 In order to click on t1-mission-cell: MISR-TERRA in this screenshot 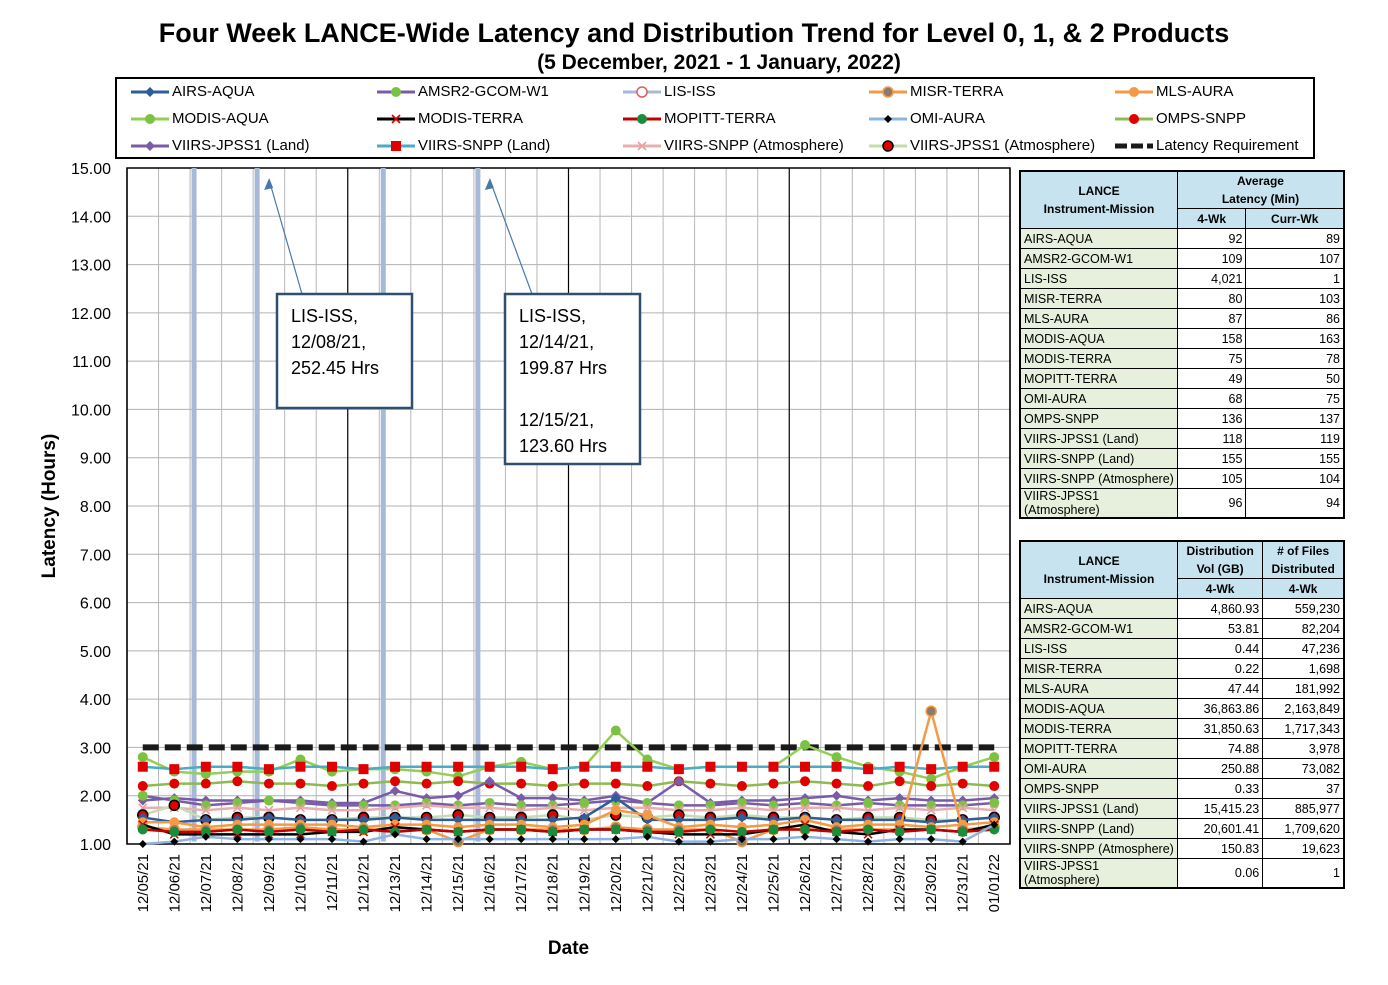, I will do `click(1098, 298)`.